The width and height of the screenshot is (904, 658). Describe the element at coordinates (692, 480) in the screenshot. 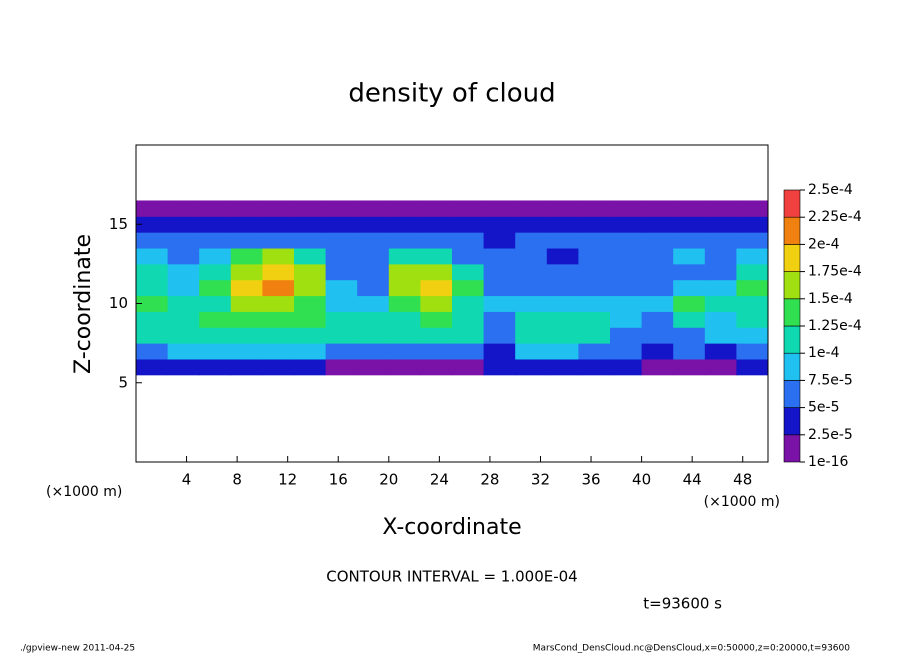

I see `x-tick-label: 44` at that location.